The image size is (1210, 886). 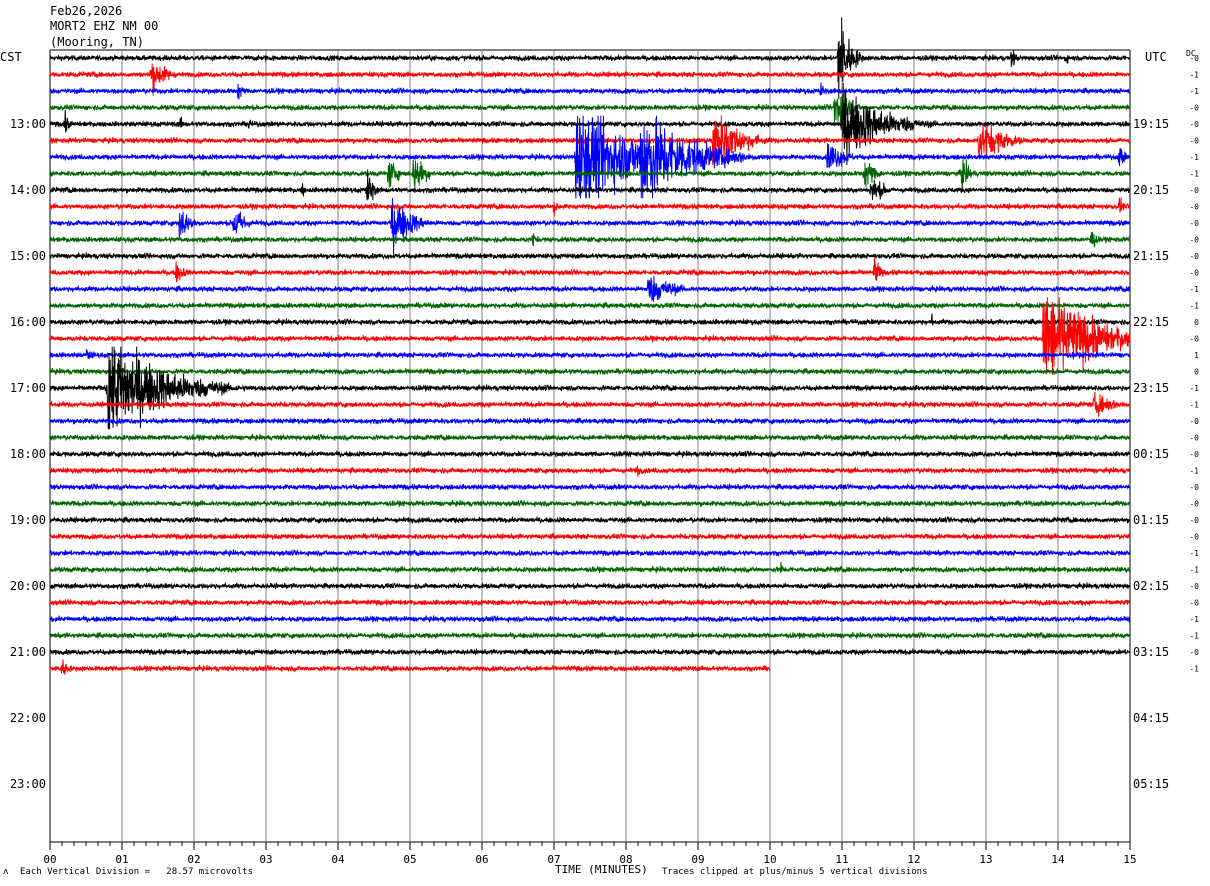 I want to click on left-hour-label: 20:00, so click(x=28, y=586).